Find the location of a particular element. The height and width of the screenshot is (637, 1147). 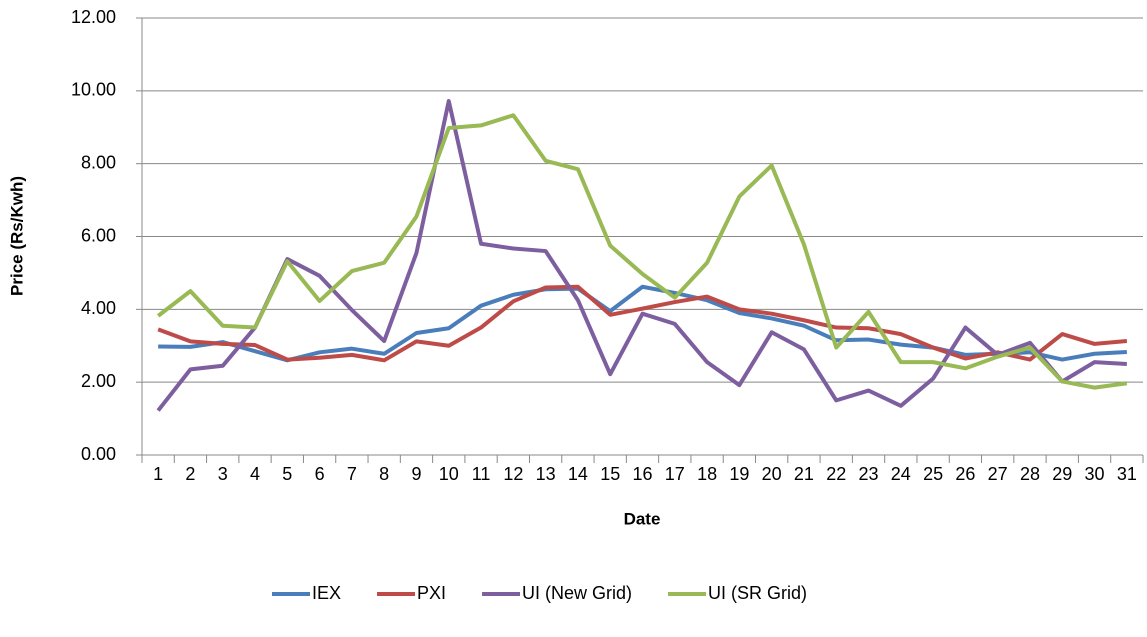

x-tick-label: 28 is located at coordinates (1030, 474).